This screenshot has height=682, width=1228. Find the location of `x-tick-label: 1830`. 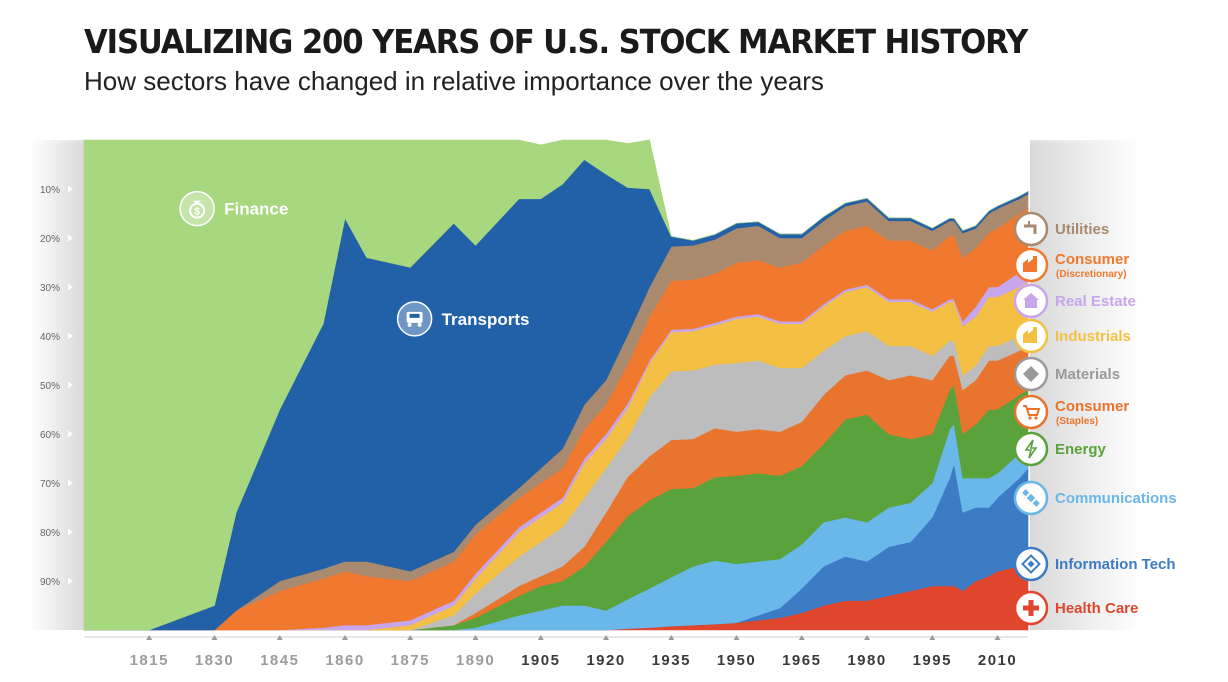

x-tick-label: 1830 is located at coordinates (214, 660).